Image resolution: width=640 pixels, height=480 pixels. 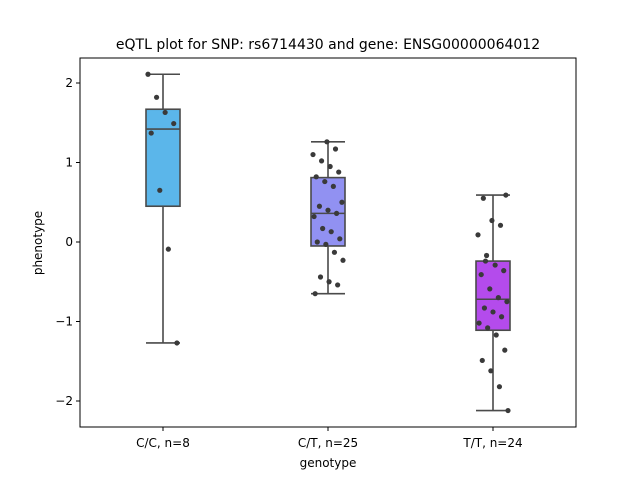 What do you see at coordinates (492, 443) in the screenshot?
I see `x-tick-label: T/T, n=24` at bounding box center [492, 443].